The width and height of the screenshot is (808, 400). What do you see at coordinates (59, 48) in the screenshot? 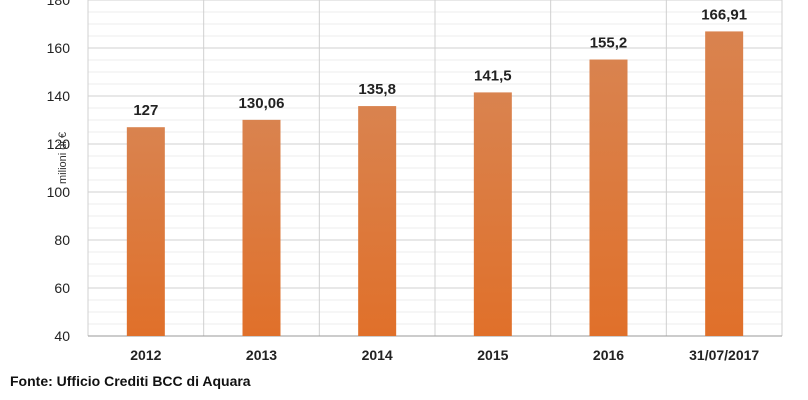
I see `y-tick-label: 160` at bounding box center [59, 48].